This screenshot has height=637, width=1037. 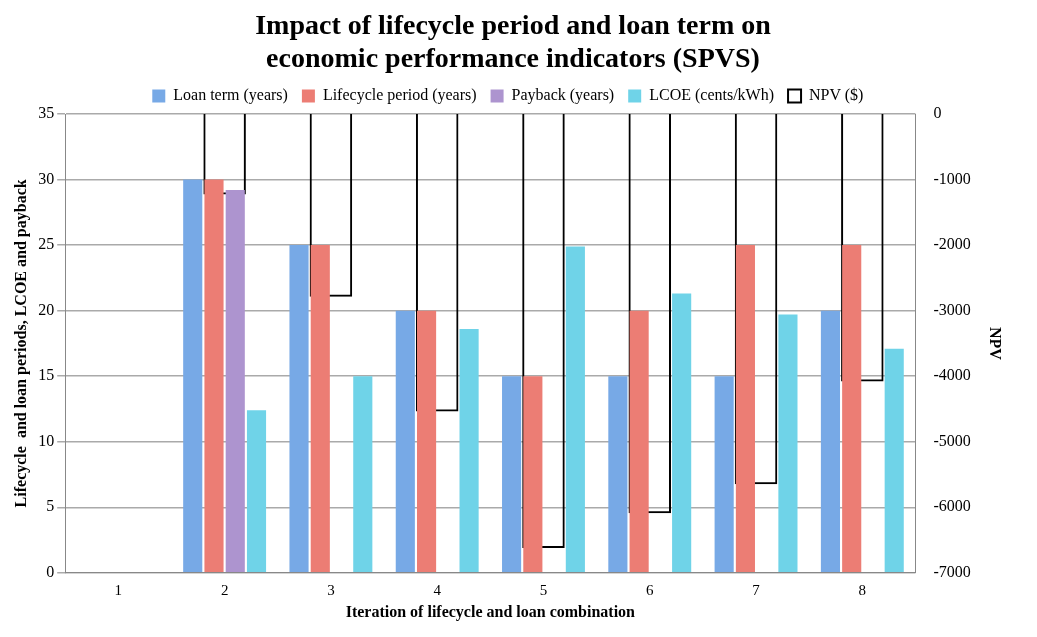 What do you see at coordinates (952, 178) in the screenshot?
I see `y2-tick-label: -1000` at bounding box center [952, 178].